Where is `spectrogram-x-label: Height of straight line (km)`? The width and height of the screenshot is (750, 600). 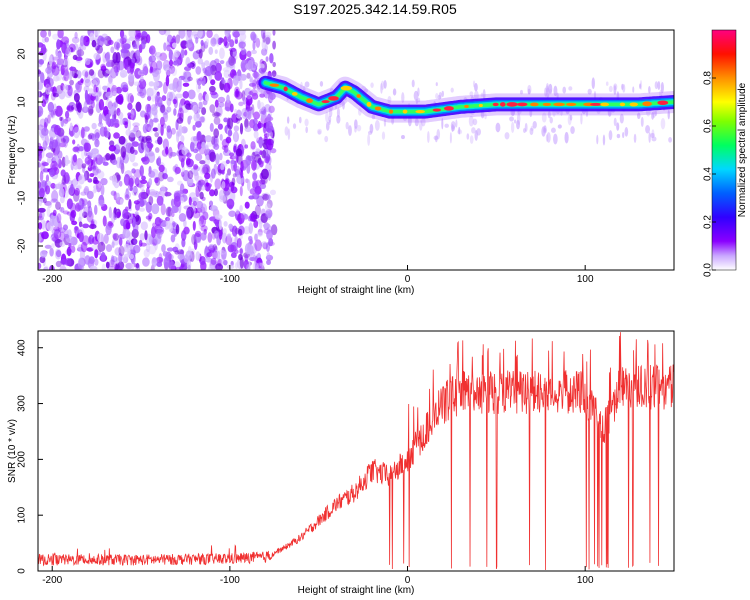 spectrogram-x-label: Height of straight line (km) is located at coordinates (356, 290).